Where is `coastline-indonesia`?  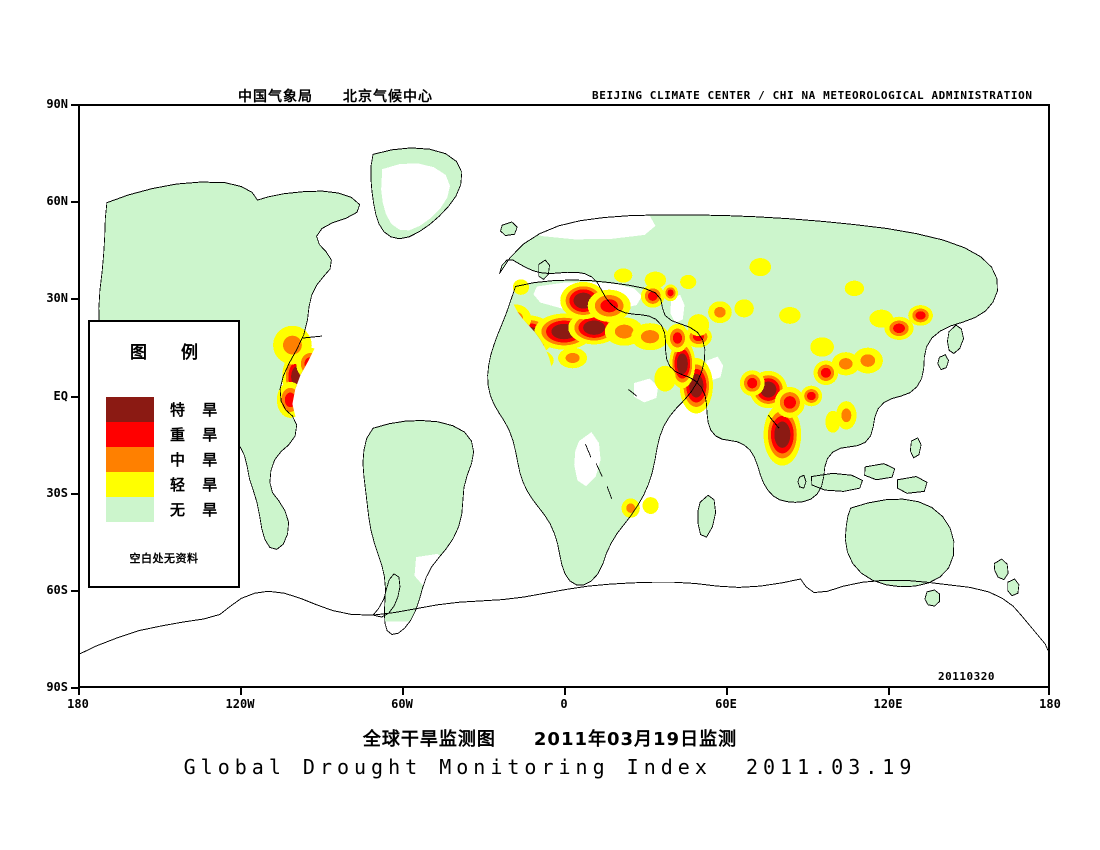
coastline-indonesia is located at coordinates (869, 478).